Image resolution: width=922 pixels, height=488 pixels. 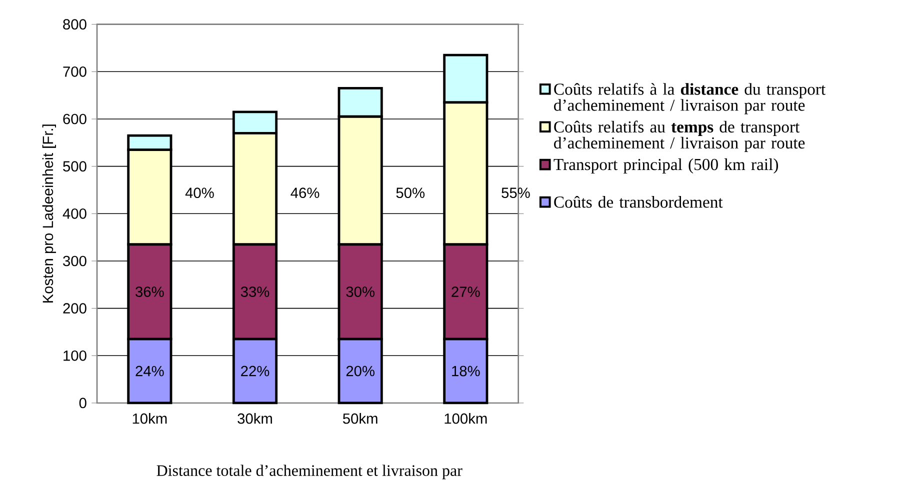 What do you see at coordinates (679, 136) in the screenshot?
I see `legend-label: Coûts relatifs au temps de transport d’acheminement / livraison par route` at bounding box center [679, 136].